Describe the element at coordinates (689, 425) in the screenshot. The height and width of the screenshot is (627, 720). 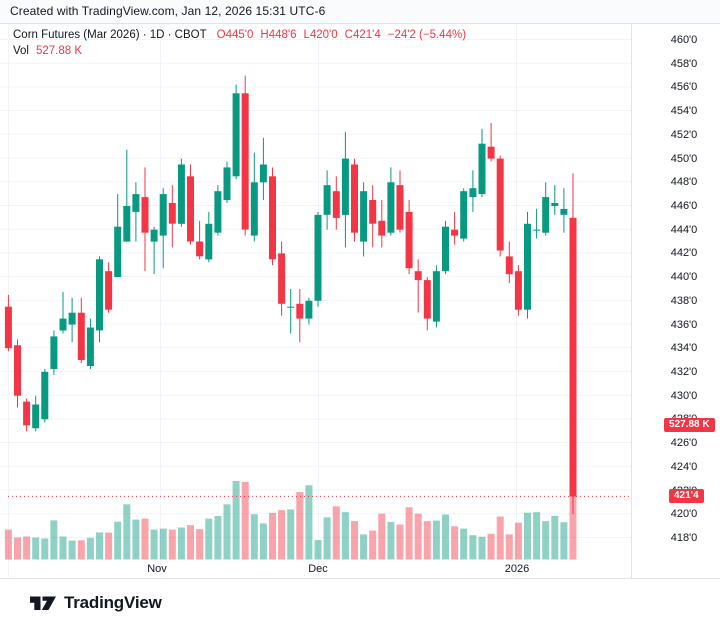
I see `volume-badge: 527.88 K` at that location.